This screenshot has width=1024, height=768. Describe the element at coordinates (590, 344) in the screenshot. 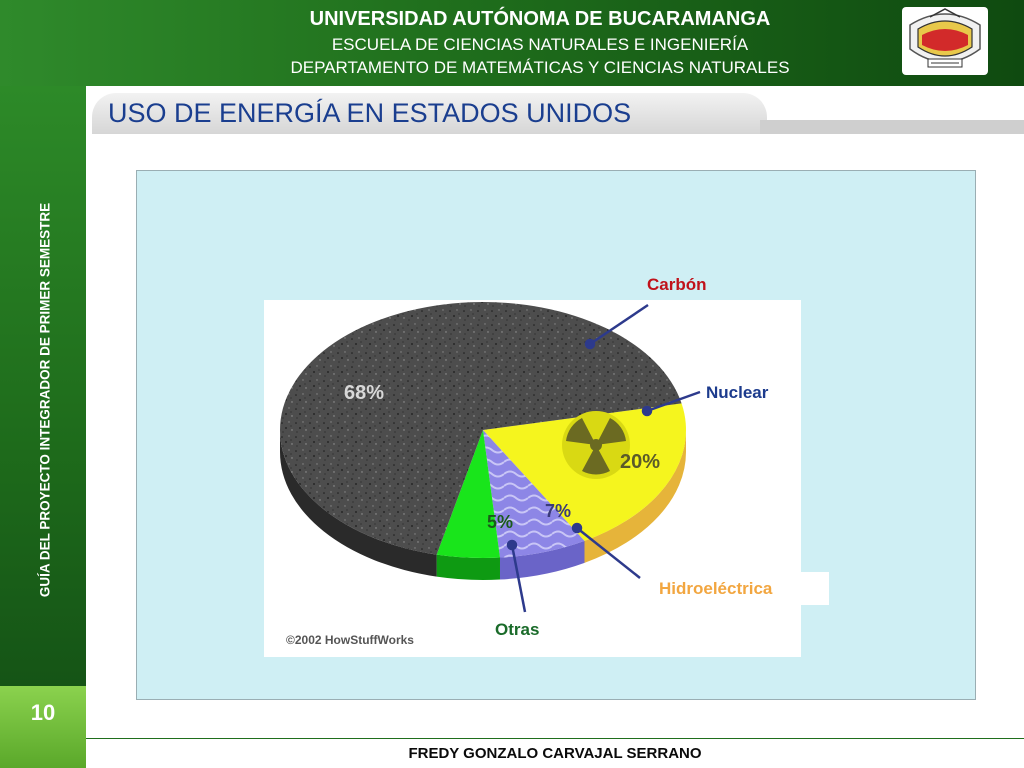

I see `leader-carbon-dot` at that location.